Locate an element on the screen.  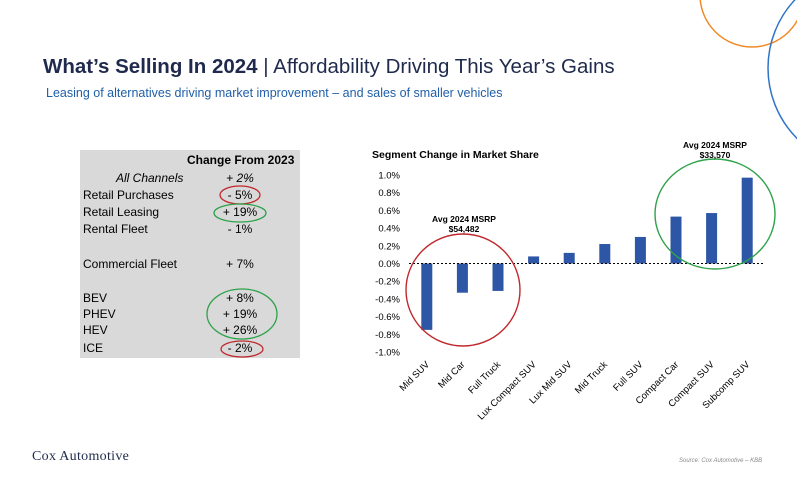
row-value: + 26% is located at coordinates (240, 330).